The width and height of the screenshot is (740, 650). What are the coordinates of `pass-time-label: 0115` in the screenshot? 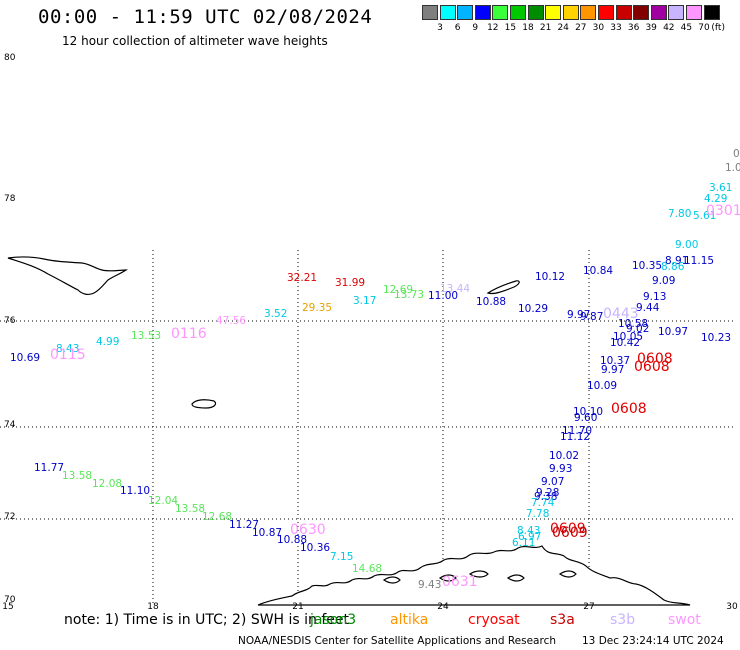 It's located at (68, 355).